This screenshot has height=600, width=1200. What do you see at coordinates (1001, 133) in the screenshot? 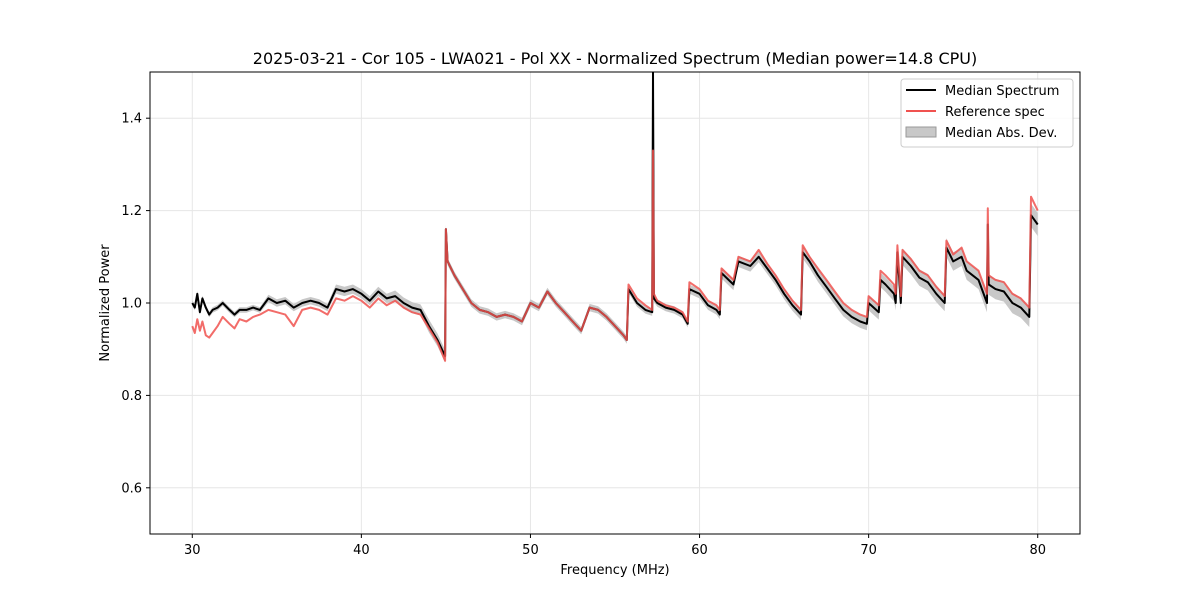
I see `legend-label-mad: Median Abs. Dev.` at bounding box center [1001, 133].